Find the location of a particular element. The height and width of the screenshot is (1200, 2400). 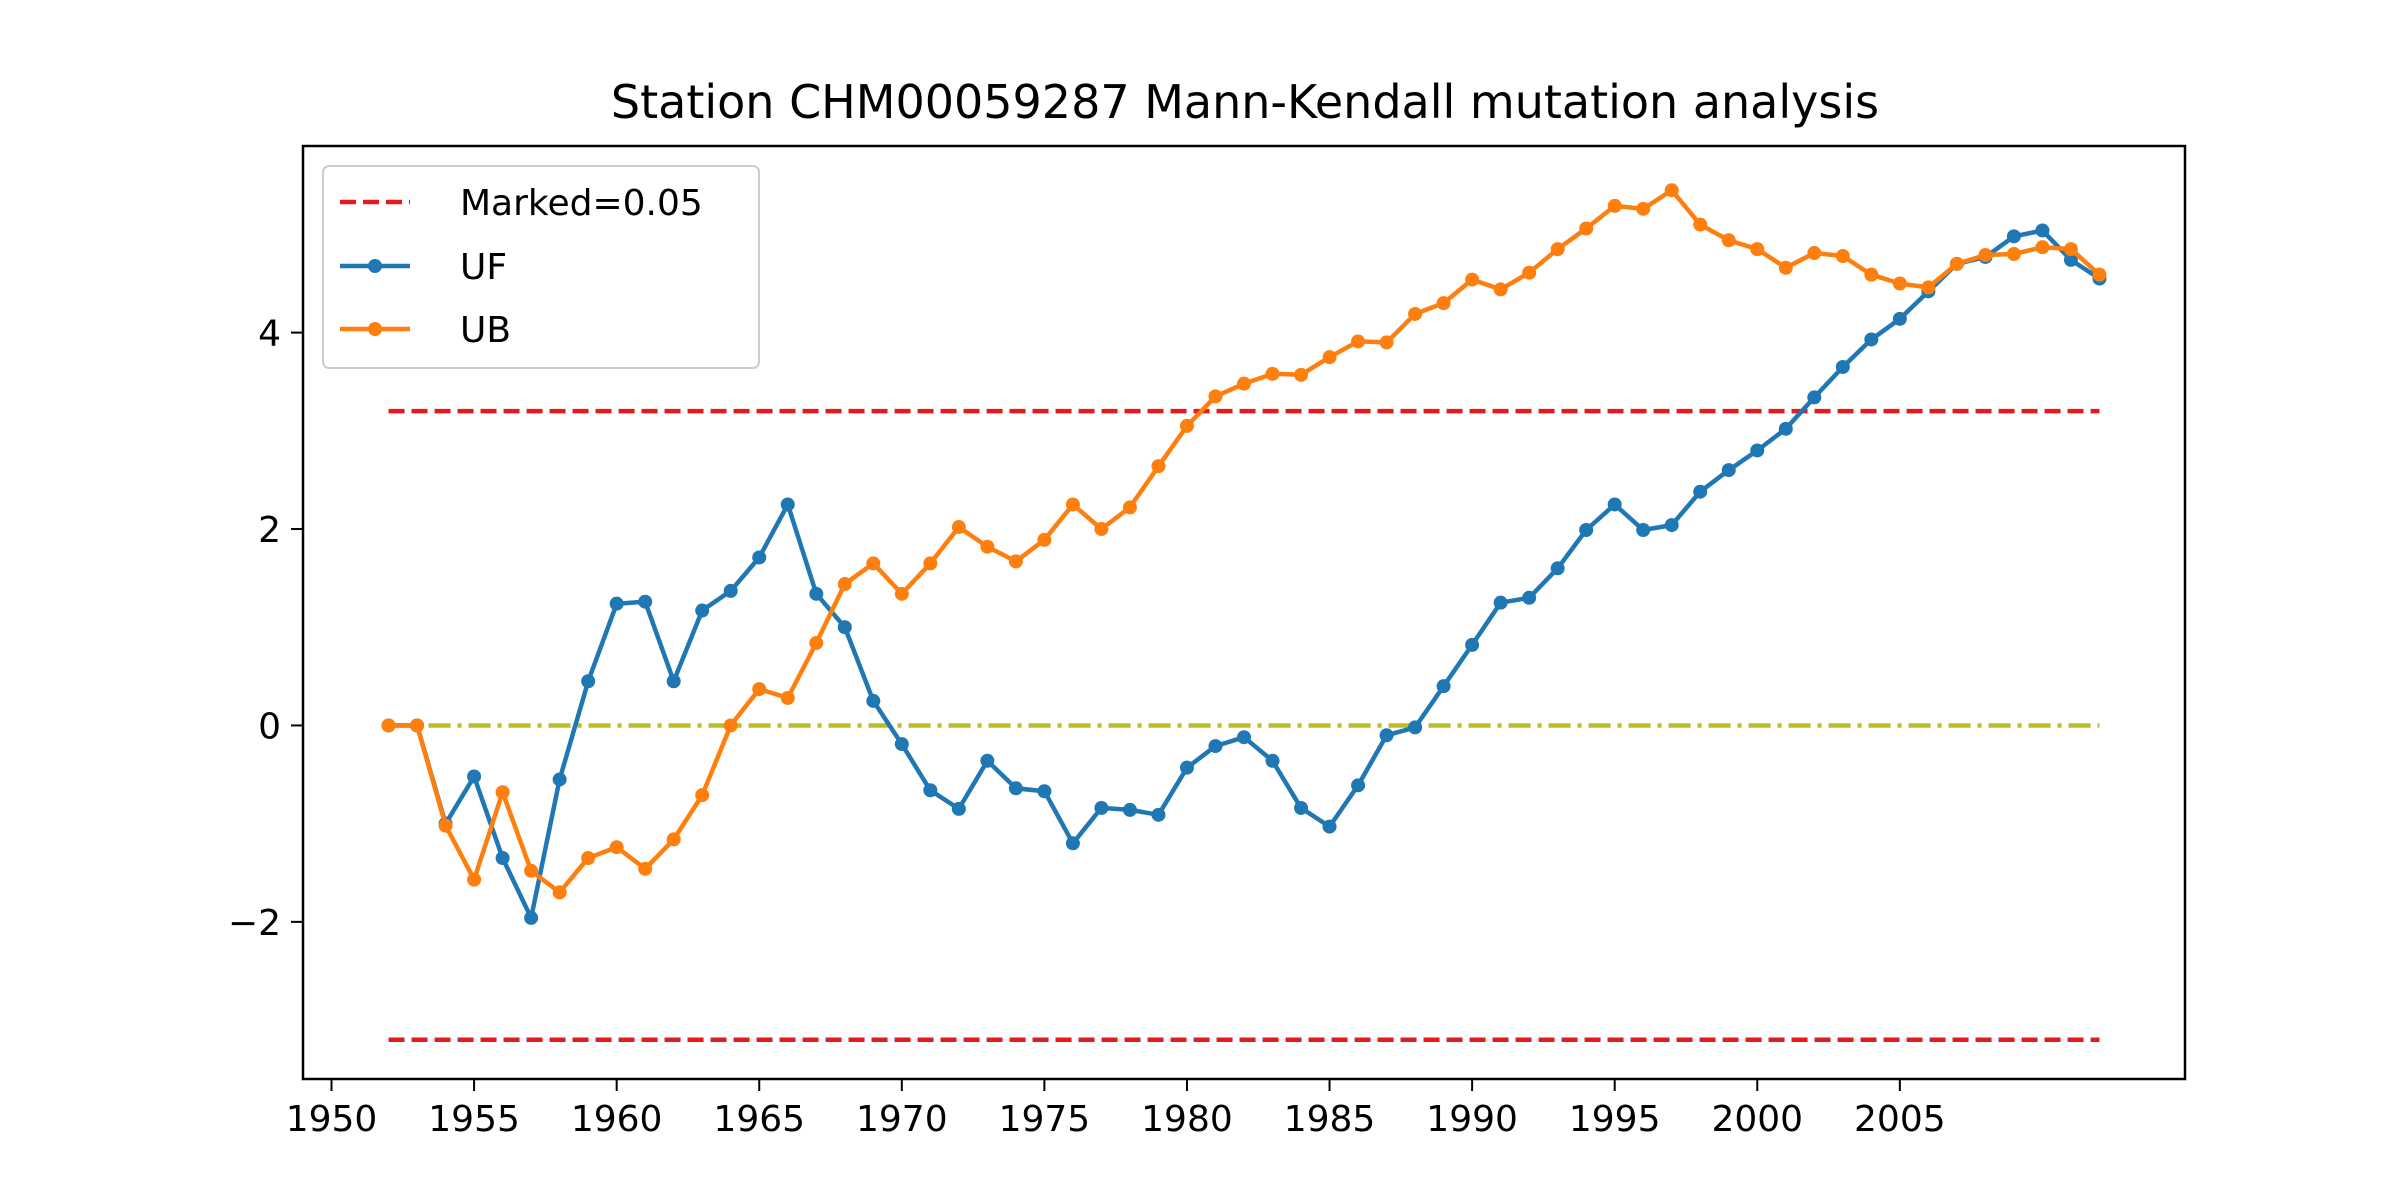

x-tick-label-1955: 1955 is located at coordinates (474, 1119).